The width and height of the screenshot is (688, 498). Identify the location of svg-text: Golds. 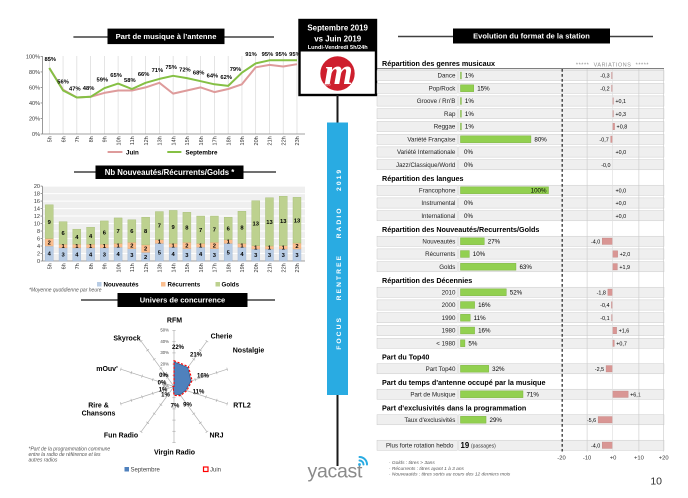
(447, 267).